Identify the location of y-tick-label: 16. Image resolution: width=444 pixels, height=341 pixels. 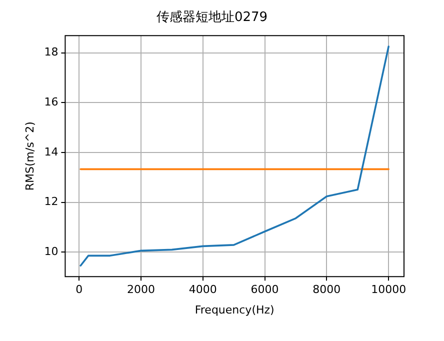
(51, 102).